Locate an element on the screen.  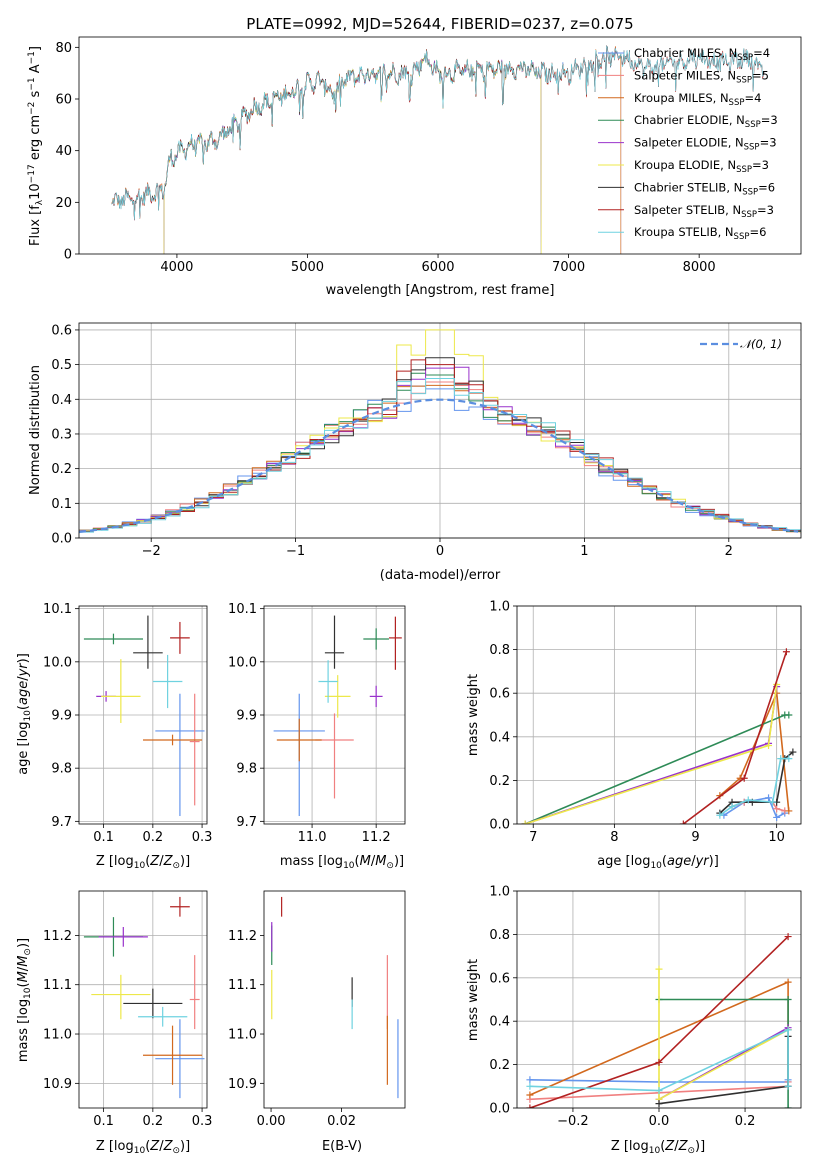
mass-z-ylabel: mass [log10(M/M⊙)] is located at coordinates (24, 1000).